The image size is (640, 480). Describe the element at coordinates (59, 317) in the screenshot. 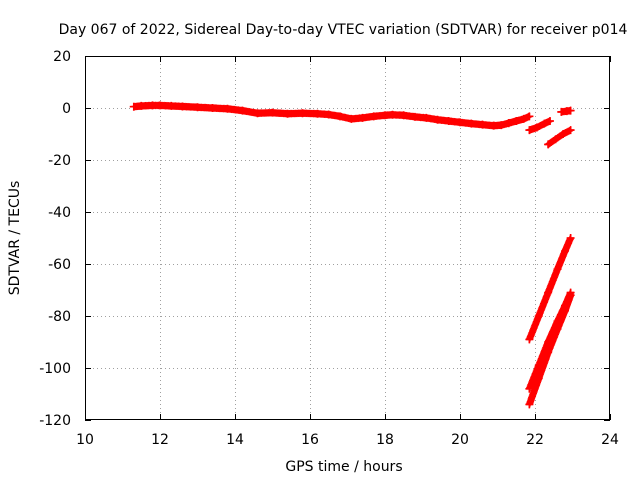

I see `y-tick-label: -80` at that location.